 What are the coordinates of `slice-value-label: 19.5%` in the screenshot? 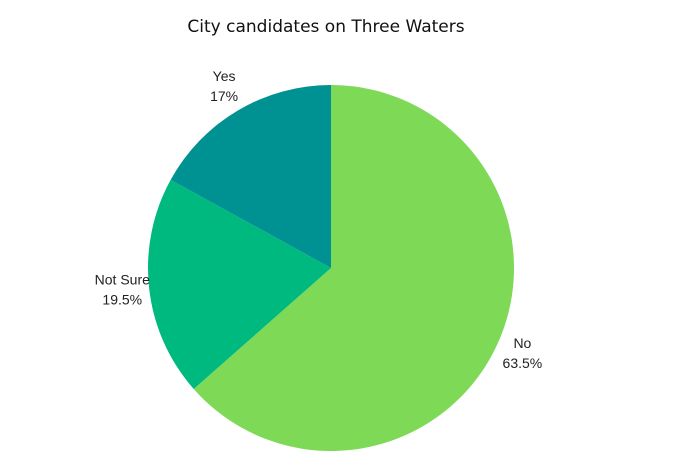 It's located at (122, 300).